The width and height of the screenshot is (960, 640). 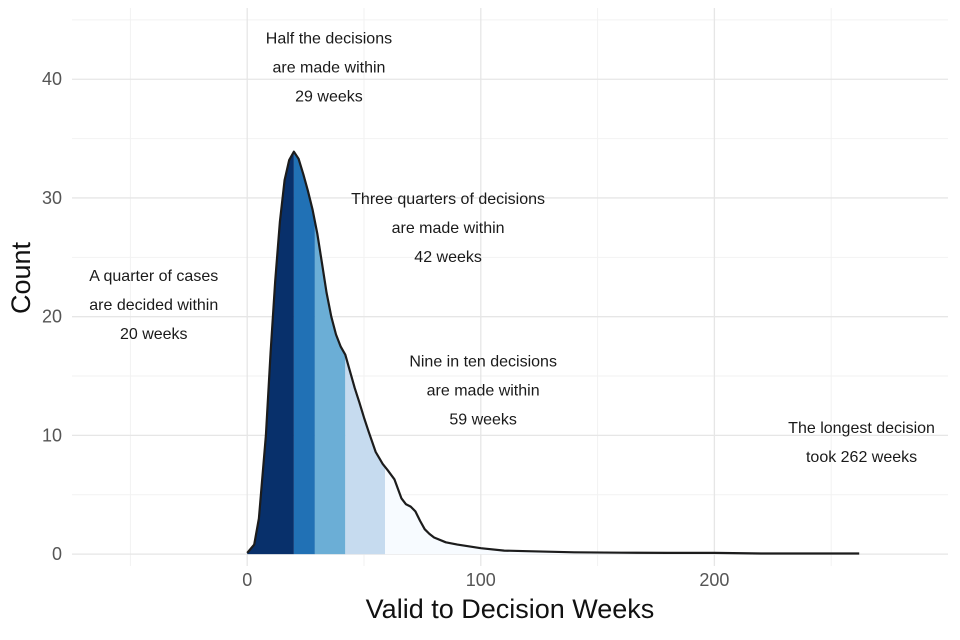 I want to click on band-50th-percentile, so click(x=304, y=353).